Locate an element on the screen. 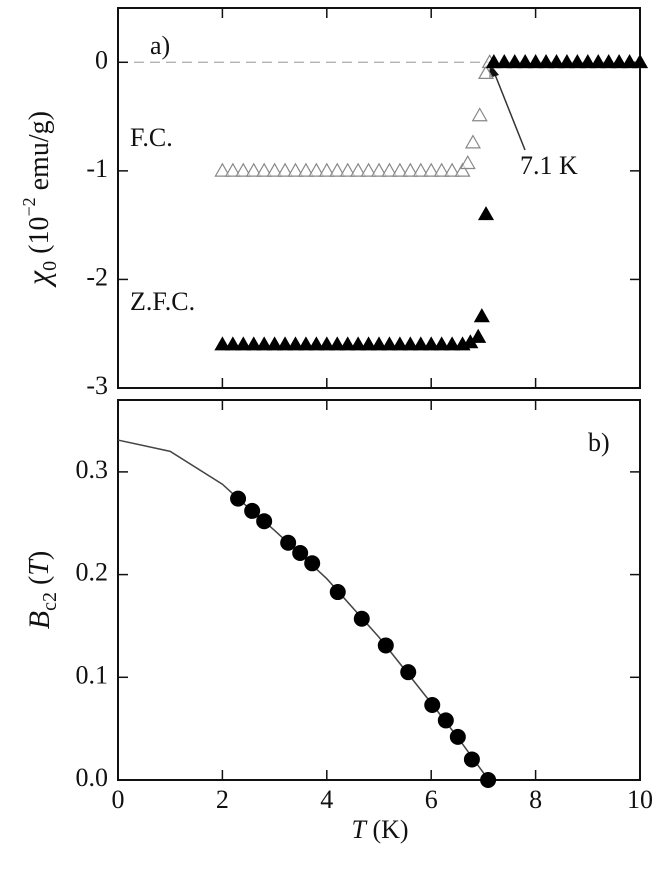  y-axis-label-part: T is located at coordinates (39, 567).